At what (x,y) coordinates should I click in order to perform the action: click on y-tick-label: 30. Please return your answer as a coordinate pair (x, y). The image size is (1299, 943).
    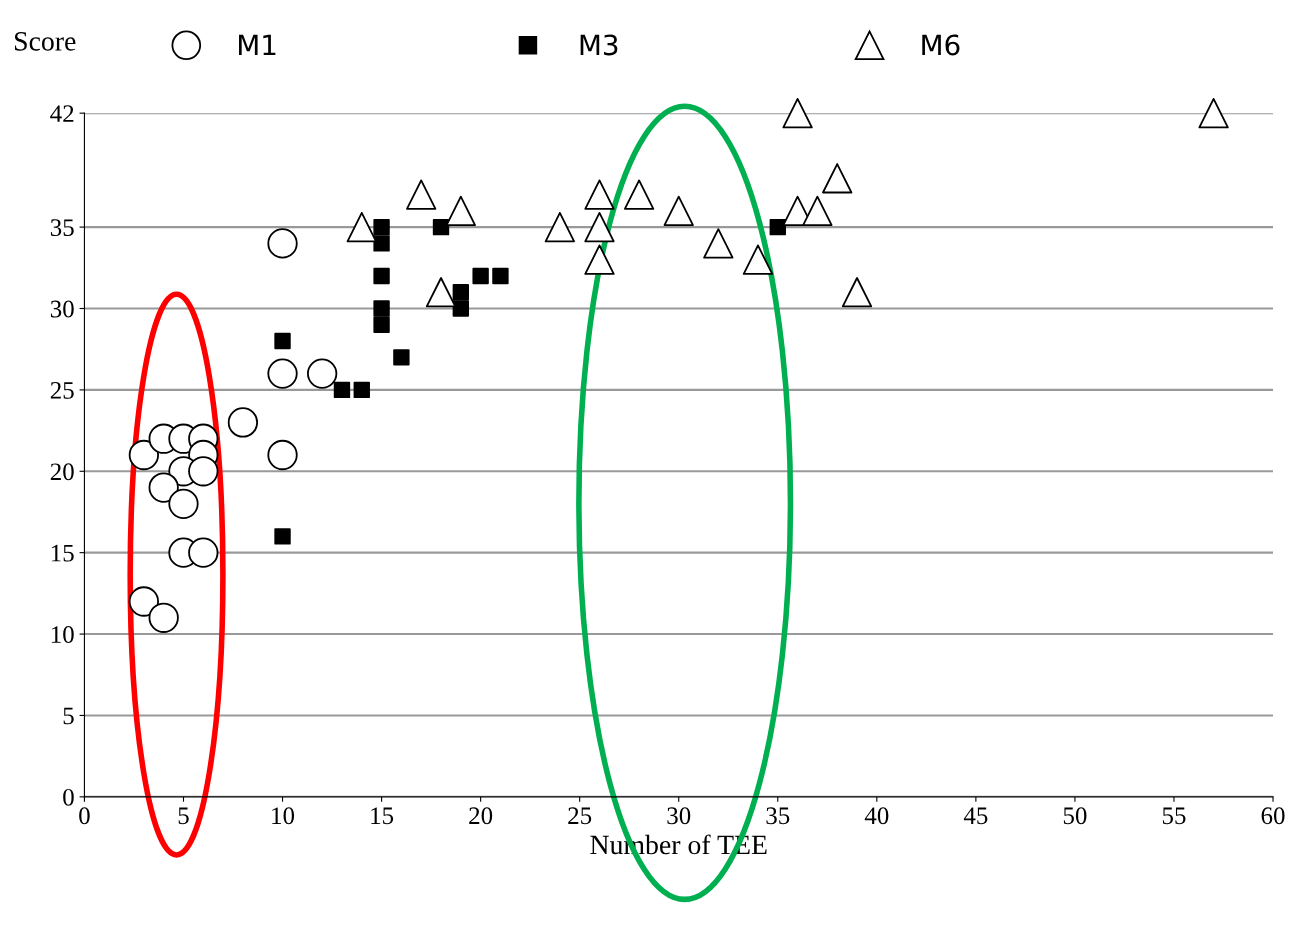
    Looking at the image, I should click on (62, 309).